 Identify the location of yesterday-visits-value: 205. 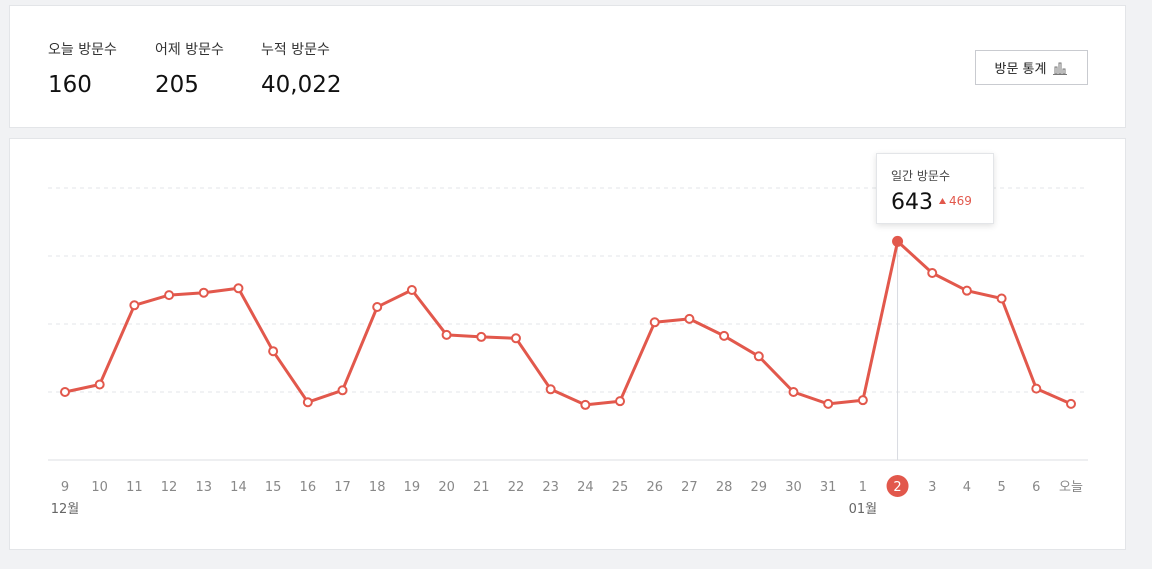
(177, 85).